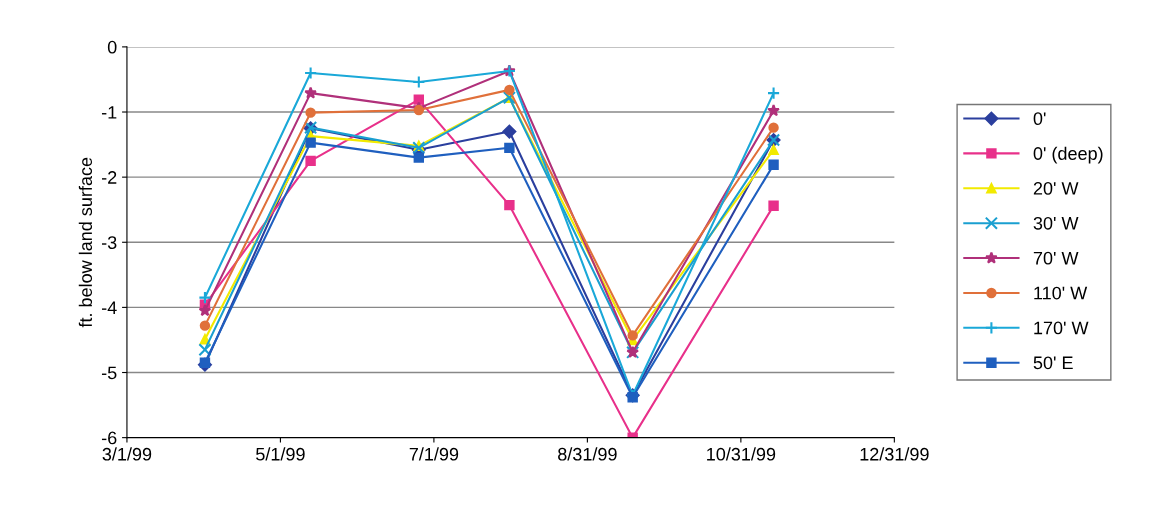 The width and height of the screenshot is (1154, 521). Describe the element at coordinates (109, 242) in the screenshot. I see `y-tick-label: -3` at that location.